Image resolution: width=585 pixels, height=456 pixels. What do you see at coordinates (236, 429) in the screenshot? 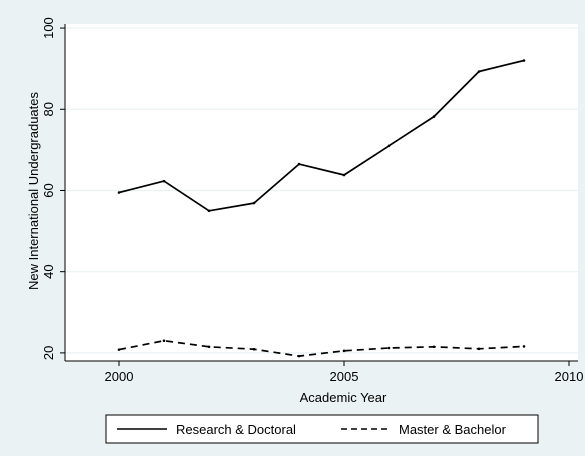
I see `legend-label-research-doctoral: Research & Doctoral` at bounding box center [236, 429].